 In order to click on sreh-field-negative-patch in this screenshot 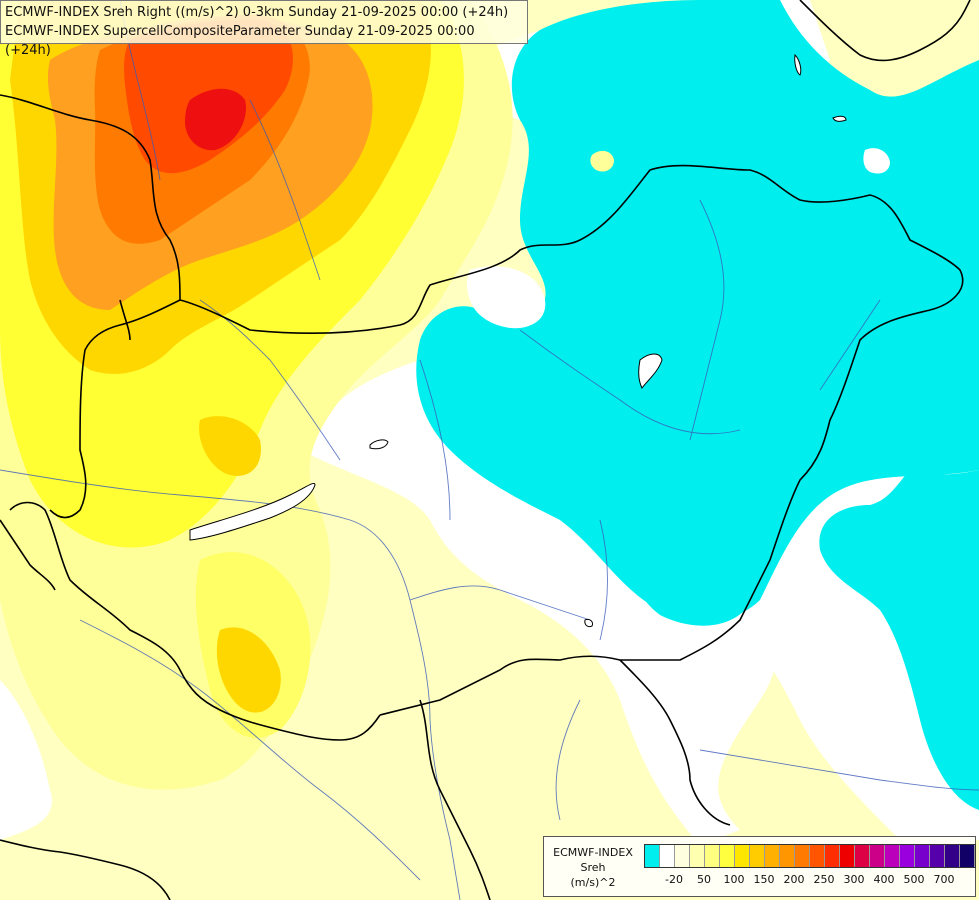, I will do `click(694, 581)`.